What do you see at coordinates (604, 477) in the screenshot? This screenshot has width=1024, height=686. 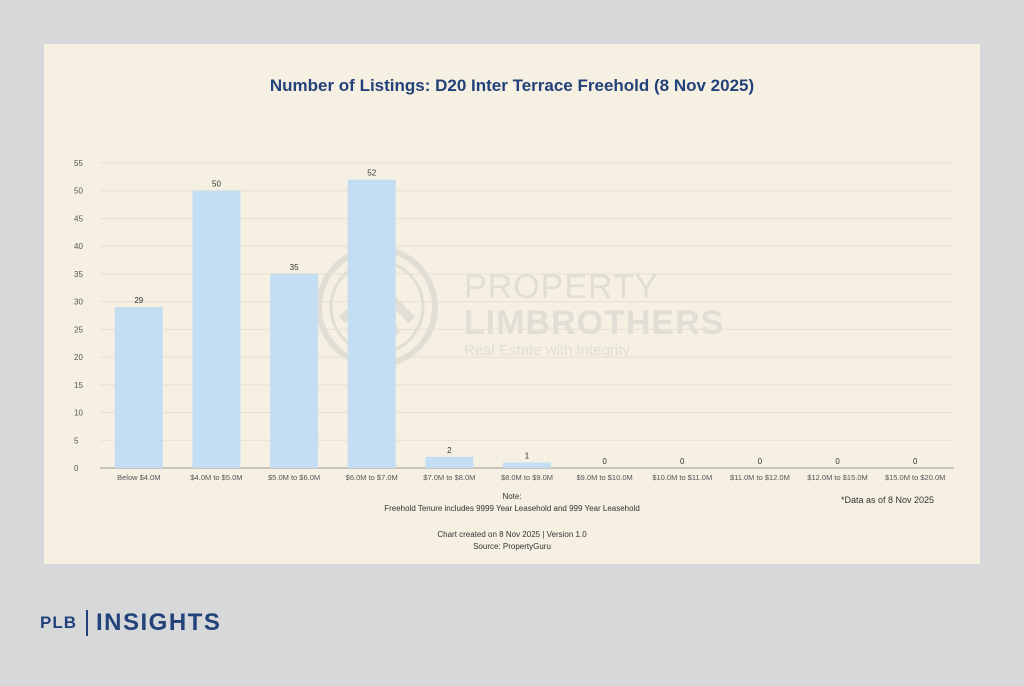 I see `x-tick-label: $9.0M to $10.0M` at bounding box center [604, 477].